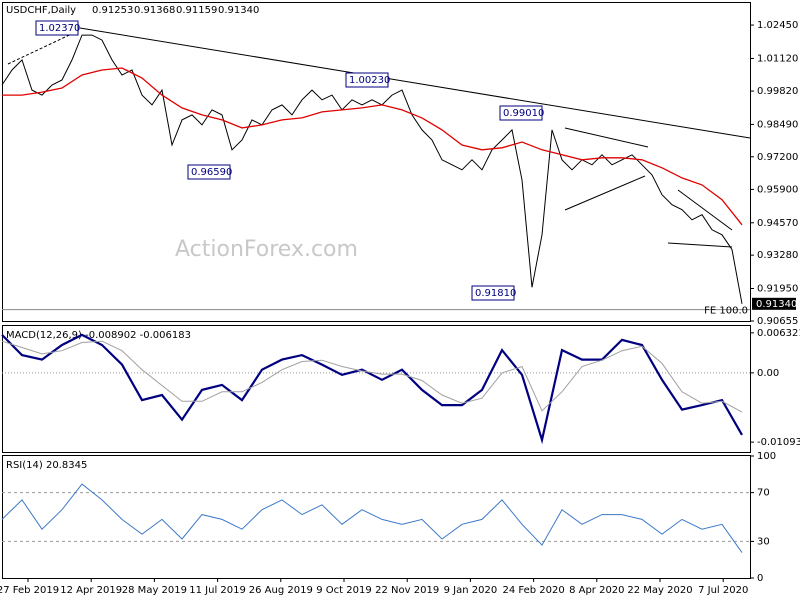  Describe the element at coordinates (777, 58) in the screenshot. I see `y-tick-label: 1.01120` at that location.